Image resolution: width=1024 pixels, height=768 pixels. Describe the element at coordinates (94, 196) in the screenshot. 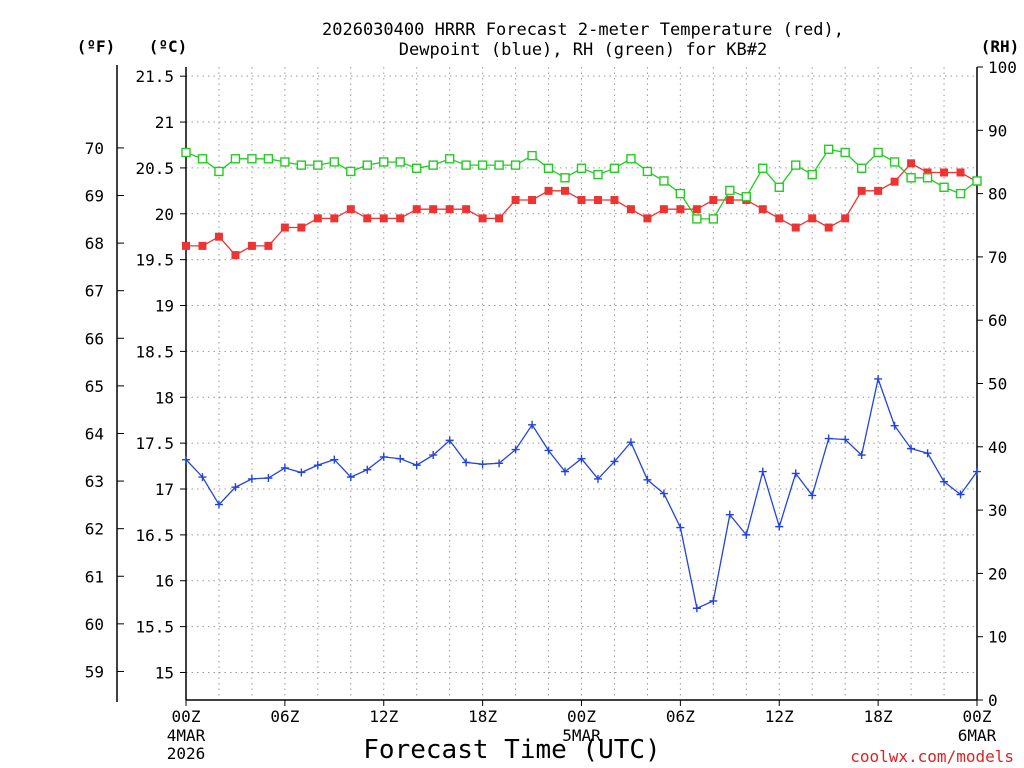

I see `fahrenheit-tick-label: 69` at that location.